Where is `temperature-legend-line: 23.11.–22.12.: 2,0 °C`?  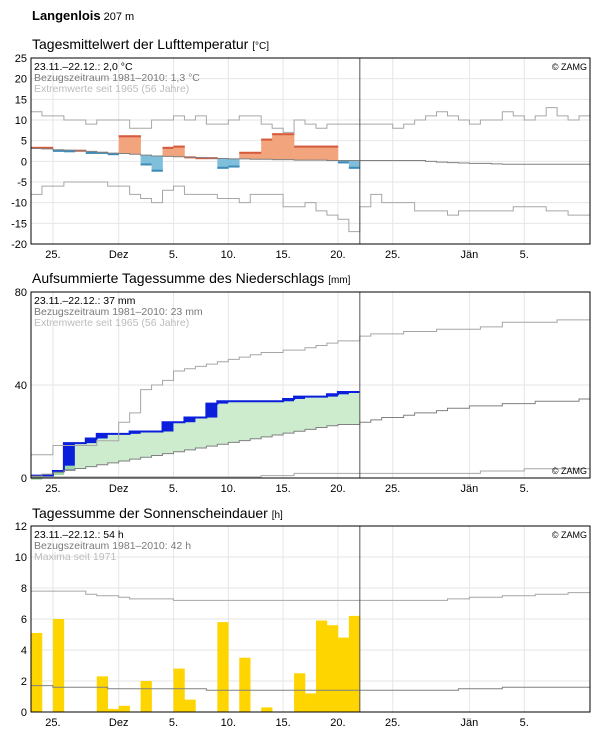 temperature-legend-line: 23.11.–22.12.: 2,0 °C is located at coordinates (83, 67).